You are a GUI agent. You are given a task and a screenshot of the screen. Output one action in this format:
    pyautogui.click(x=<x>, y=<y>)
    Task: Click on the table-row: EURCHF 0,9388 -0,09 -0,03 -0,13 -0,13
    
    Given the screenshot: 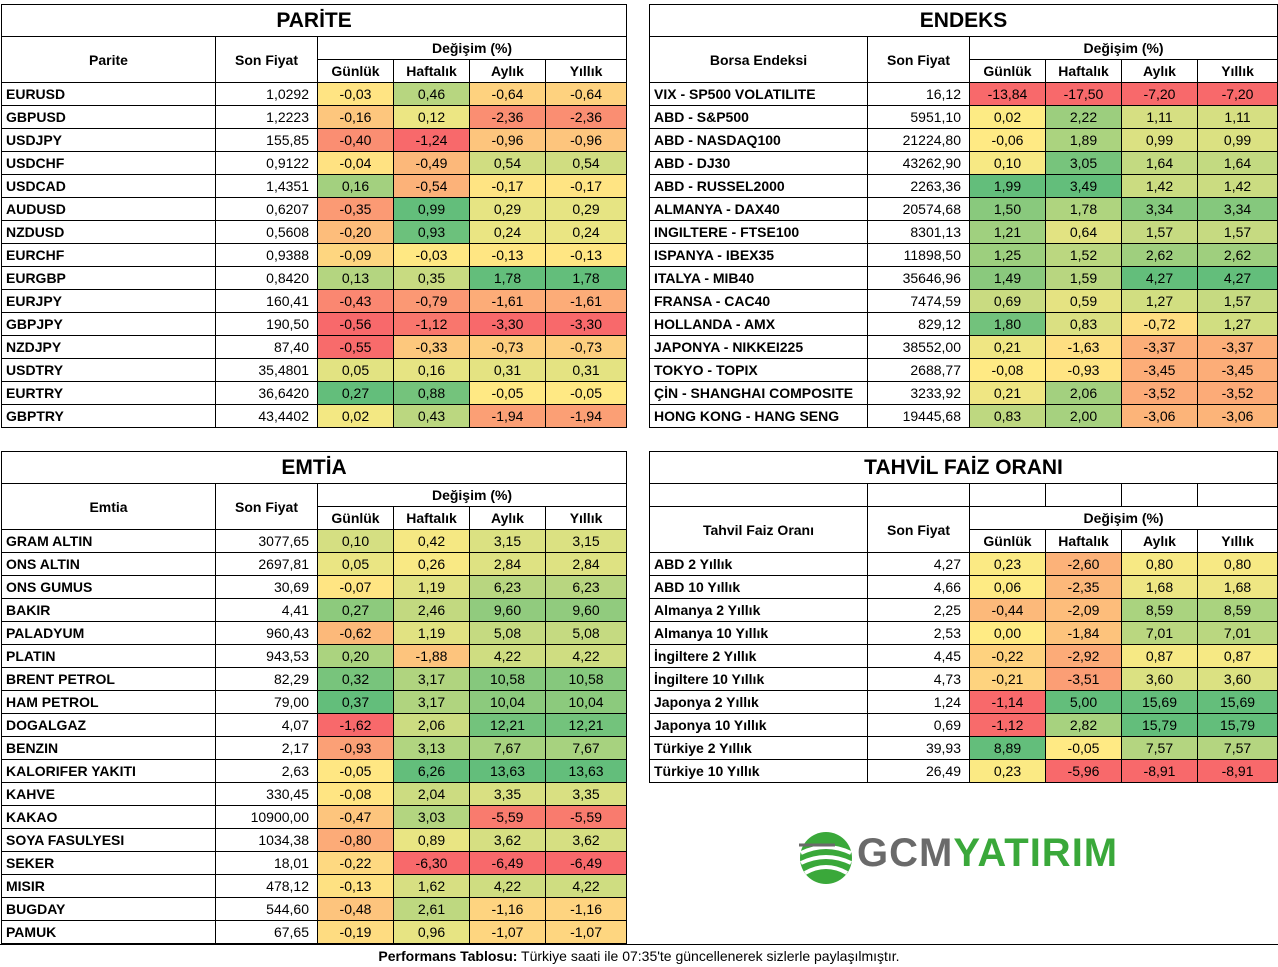 What is the action you would take?
    pyautogui.click(x=314, y=255)
    